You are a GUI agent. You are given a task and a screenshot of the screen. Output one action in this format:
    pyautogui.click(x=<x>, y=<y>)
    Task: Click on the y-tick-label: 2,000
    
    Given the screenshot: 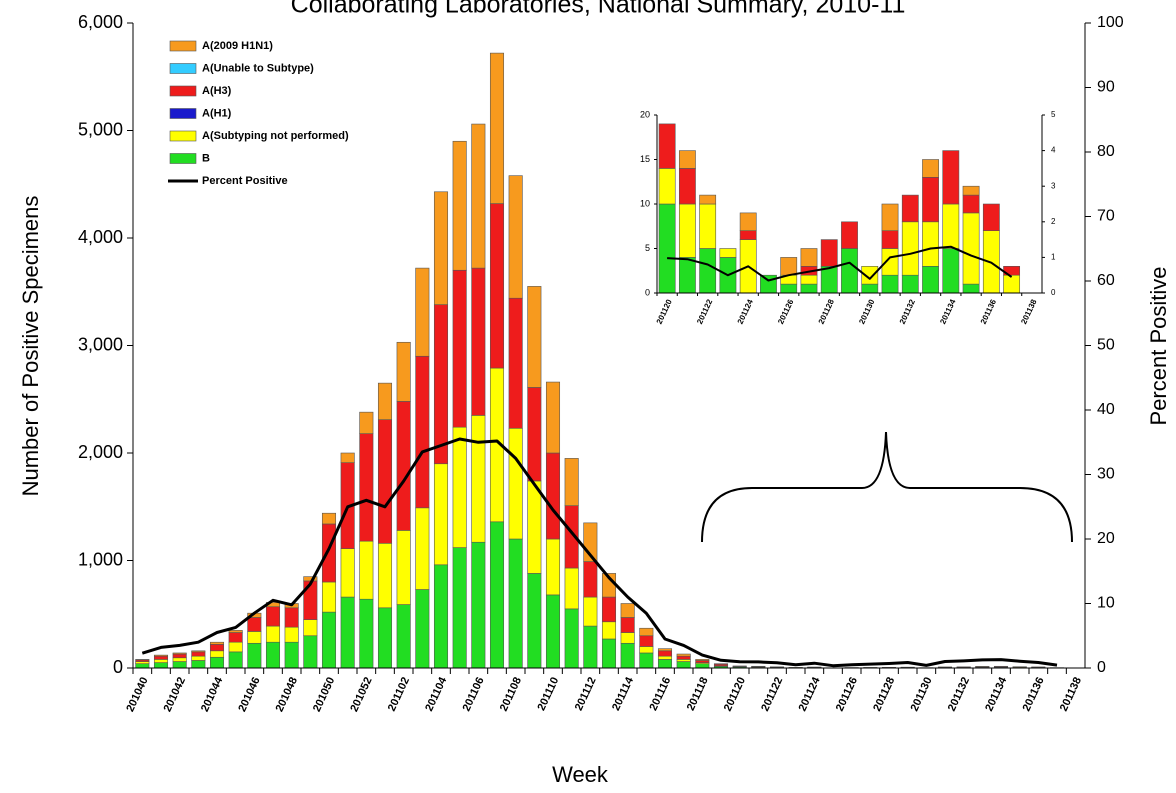 What is the action you would take?
    pyautogui.click(x=100, y=452)
    